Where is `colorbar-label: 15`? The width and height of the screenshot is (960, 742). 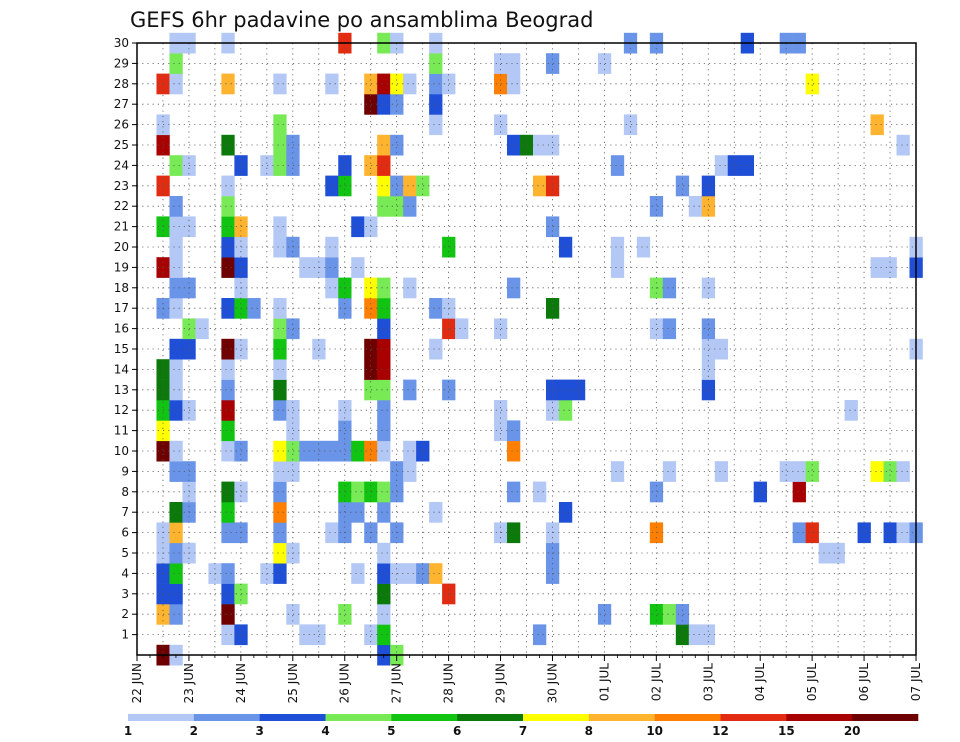
colorbar-label: 15 is located at coordinates (786, 731).